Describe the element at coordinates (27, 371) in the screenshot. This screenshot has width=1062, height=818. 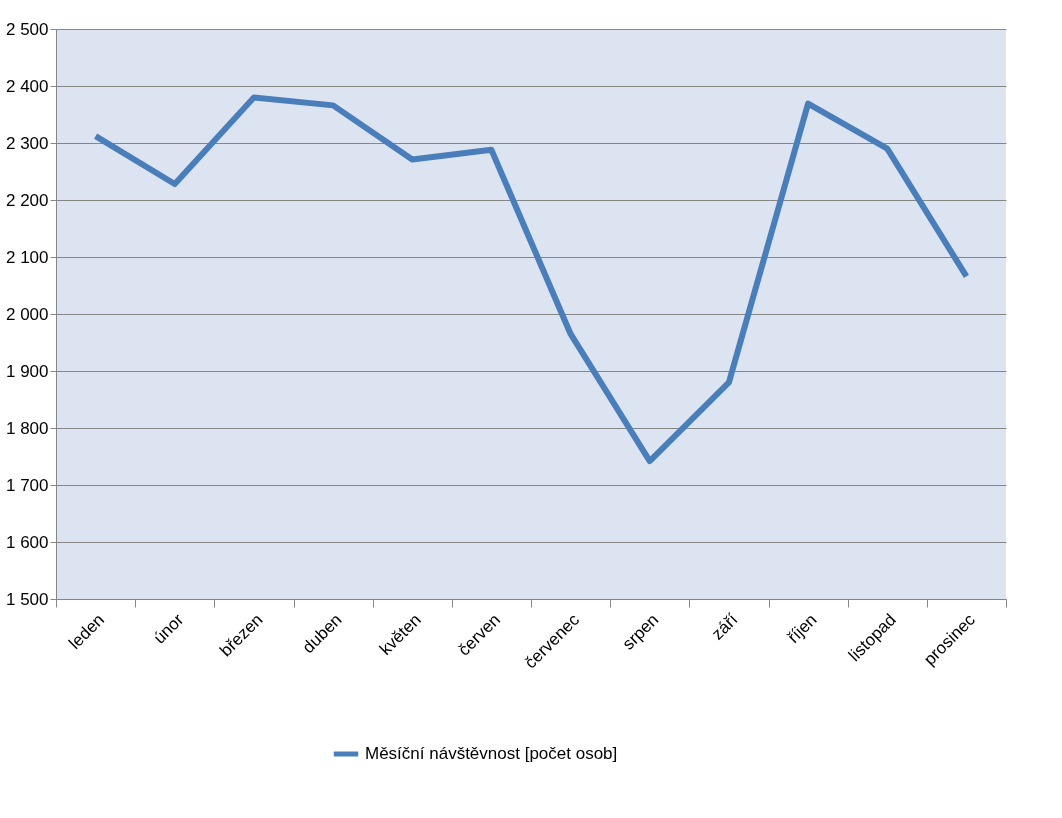
I see `y-tick-label: 1 900` at that location.